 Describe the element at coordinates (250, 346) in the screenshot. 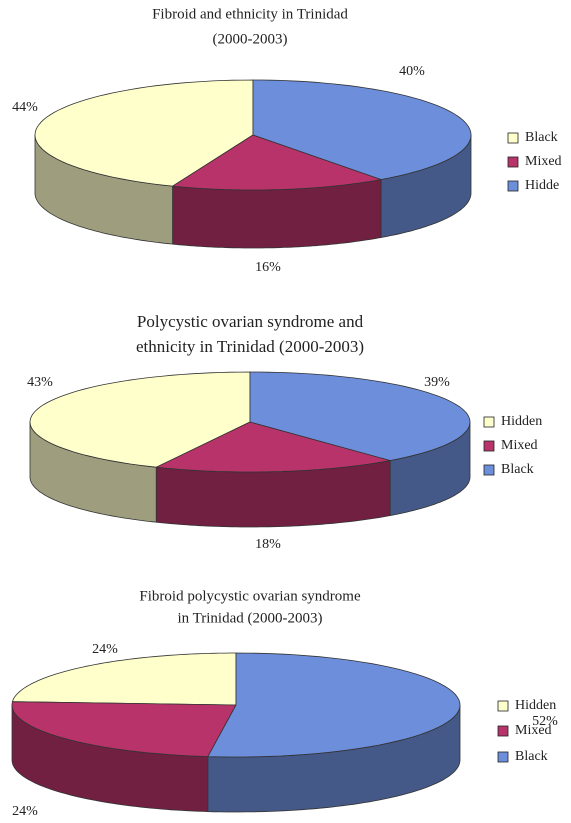

I see `chart-title: ethnicity in Trinidad (2000-2003)` at that location.